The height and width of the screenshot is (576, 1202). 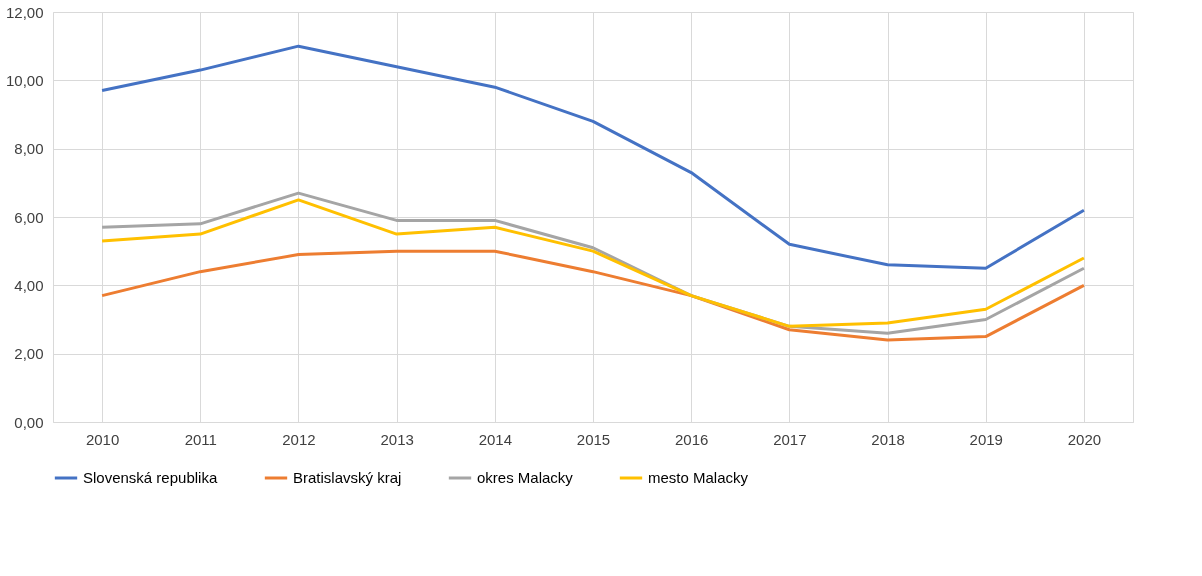 What do you see at coordinates (593, 439) in the screenshot?
I see `x-tick-label: 2015` at bounding box center [593, 439].